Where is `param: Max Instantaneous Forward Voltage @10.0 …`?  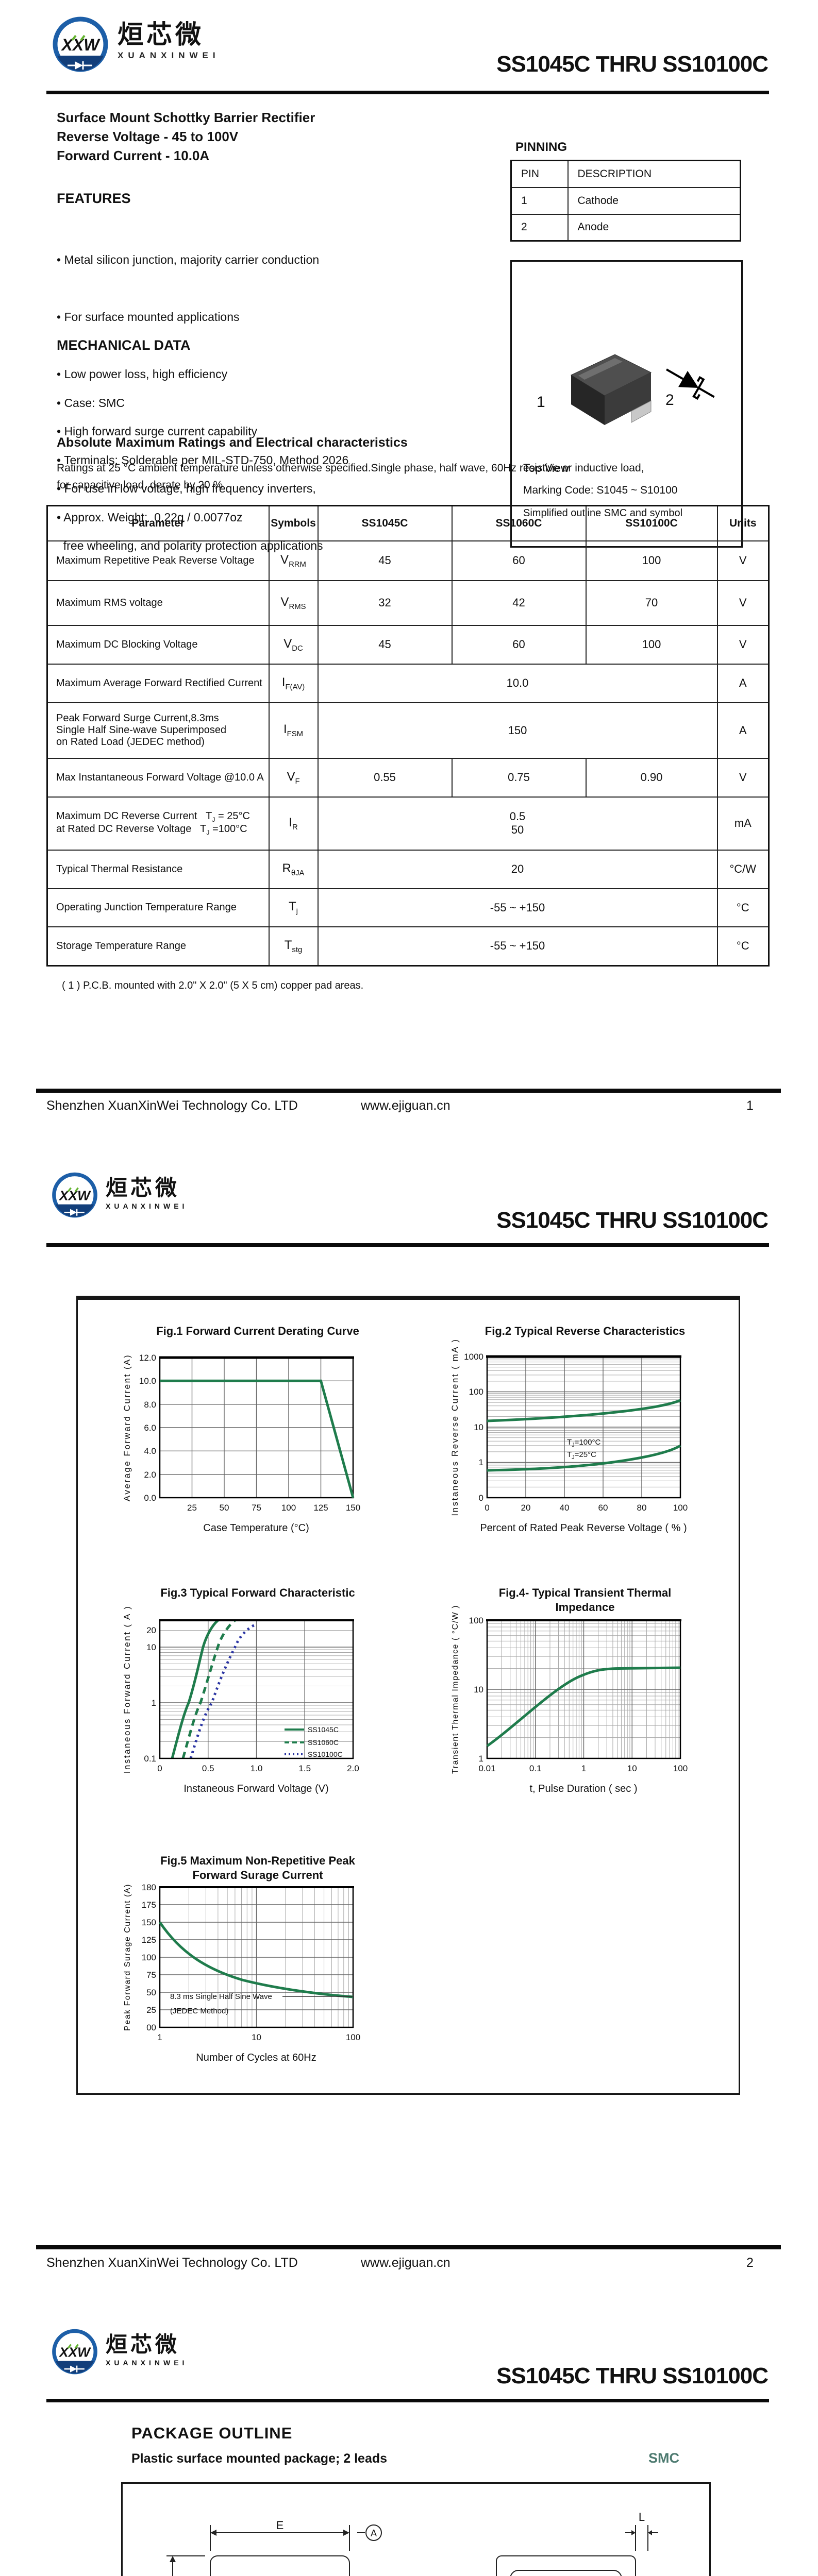
param: Max Instantaneous Forward Voltage @10.0 … is located at coordinates (158, 777).